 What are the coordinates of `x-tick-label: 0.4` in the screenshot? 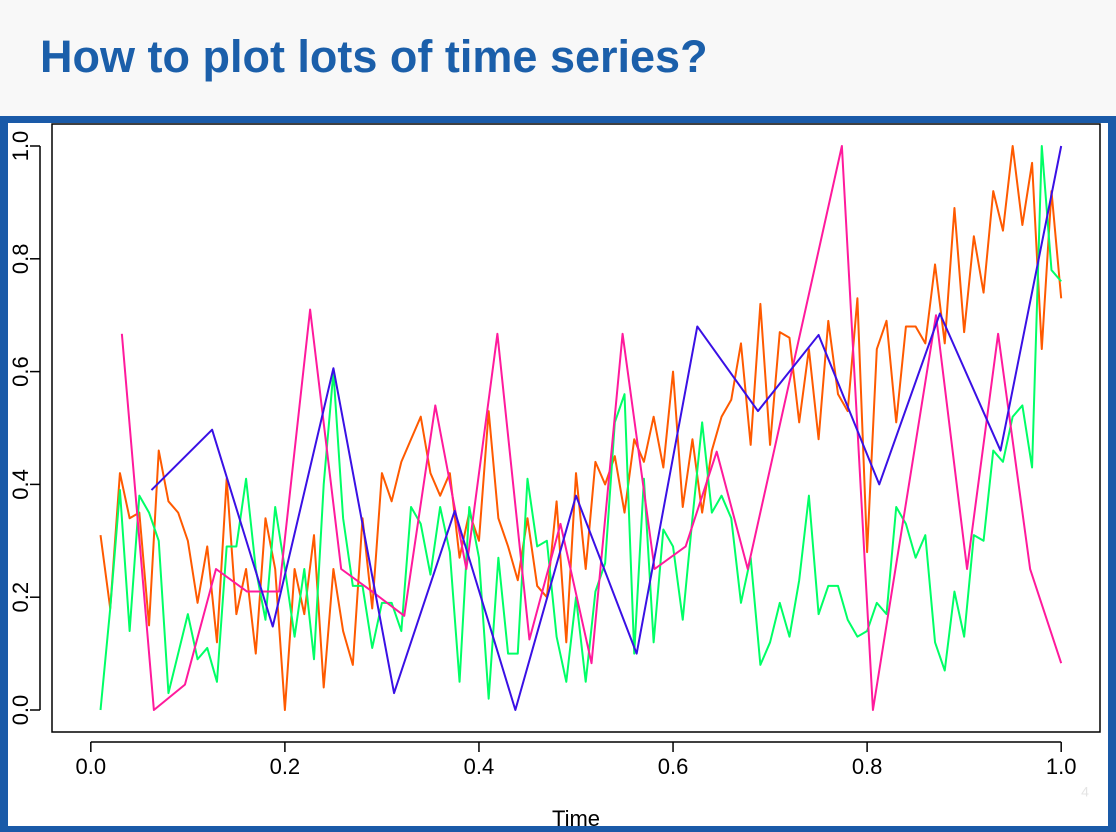 It's located at (479, 766).